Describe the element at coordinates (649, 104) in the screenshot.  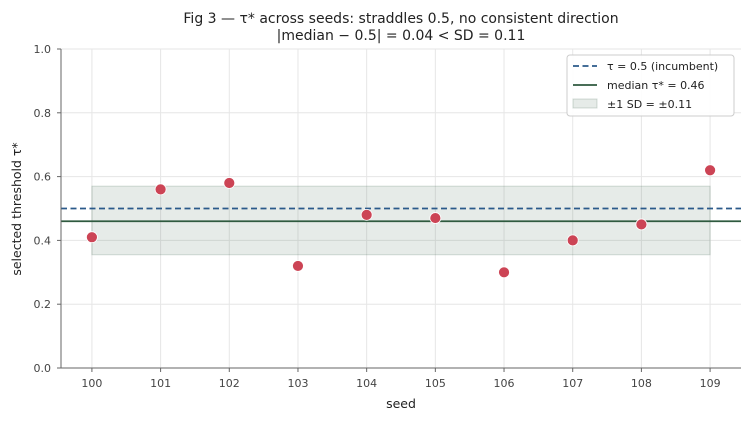
I see `legend-label-sd-band: ±1 SD = ±0.11` at that location.